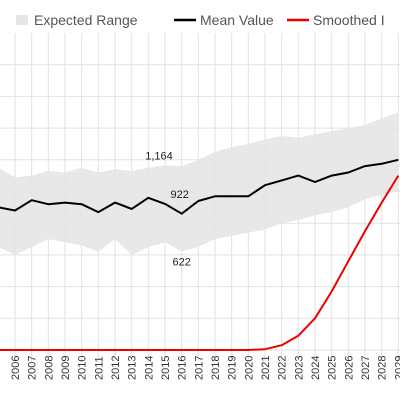 This screenshot has height=400, width=400. Describe the element at coordinates (159, 157) in the screenshot. I see `data-label: 1,164` at that location.